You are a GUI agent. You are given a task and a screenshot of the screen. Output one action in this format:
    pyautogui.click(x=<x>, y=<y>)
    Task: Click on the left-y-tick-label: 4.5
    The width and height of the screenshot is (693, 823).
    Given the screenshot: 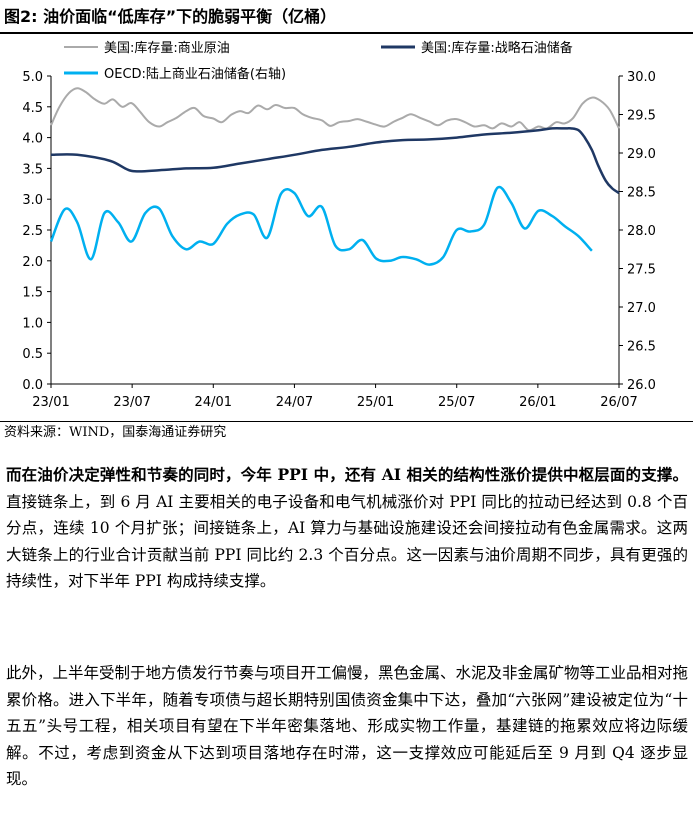 What is the action you would take?
    pyautogui.click(x=32, y=108)
    